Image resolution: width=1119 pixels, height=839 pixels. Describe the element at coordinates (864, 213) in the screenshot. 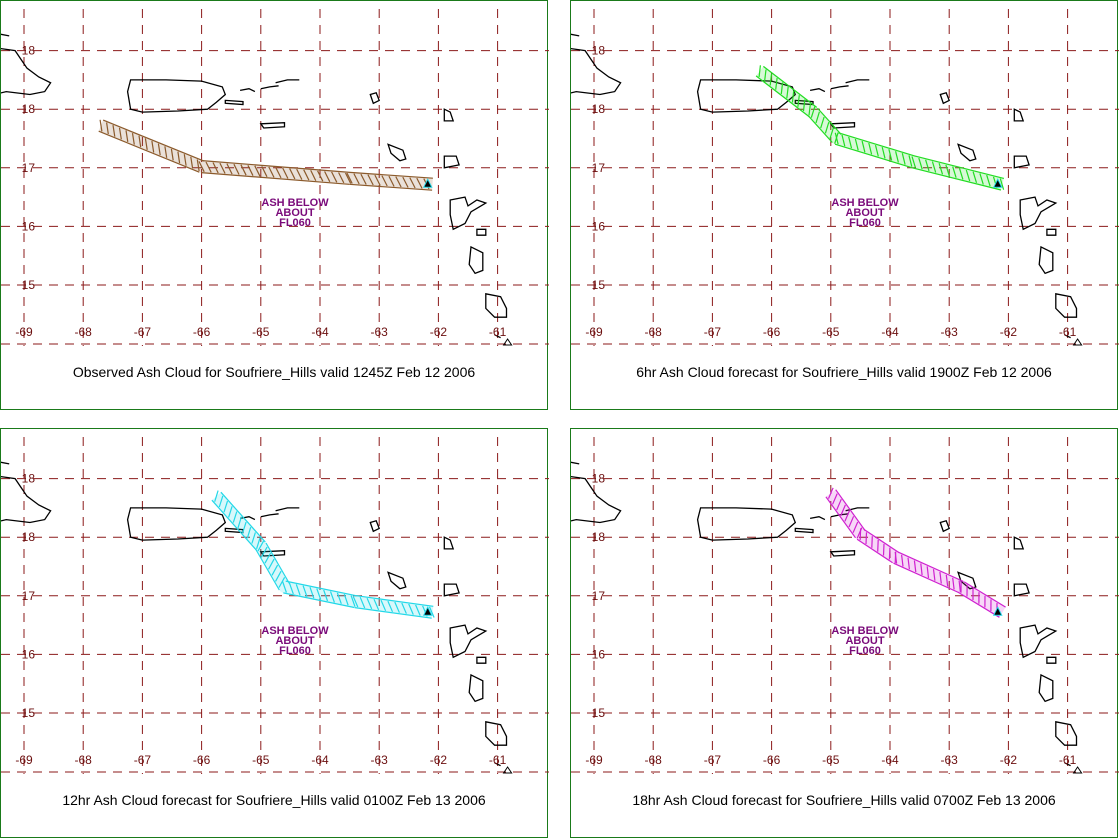

I see `ash-altitude-label: ABOUT` at that location.